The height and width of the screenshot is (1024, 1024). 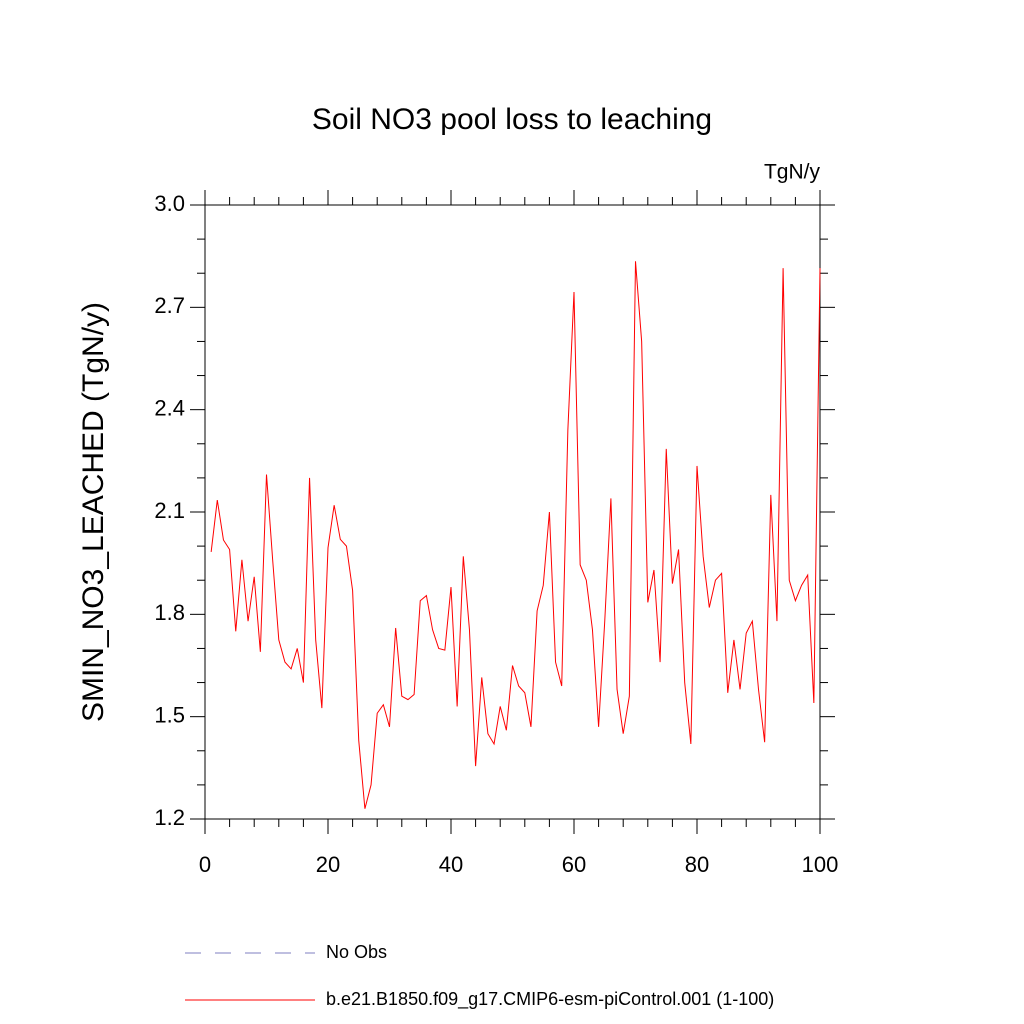 What do you see at coordinates (451, 864) in the screenshot?
I see `x-tick-label: 40` at bounding box center [451, 864].